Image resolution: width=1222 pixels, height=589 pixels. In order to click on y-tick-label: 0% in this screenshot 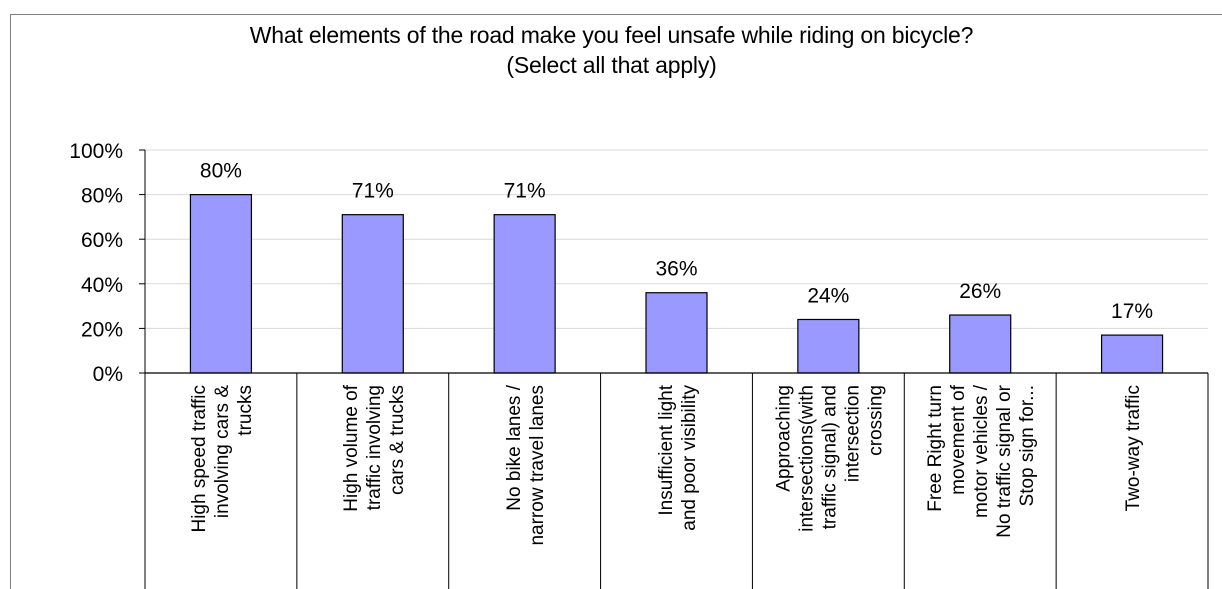, I will do `click(108, 374)`.